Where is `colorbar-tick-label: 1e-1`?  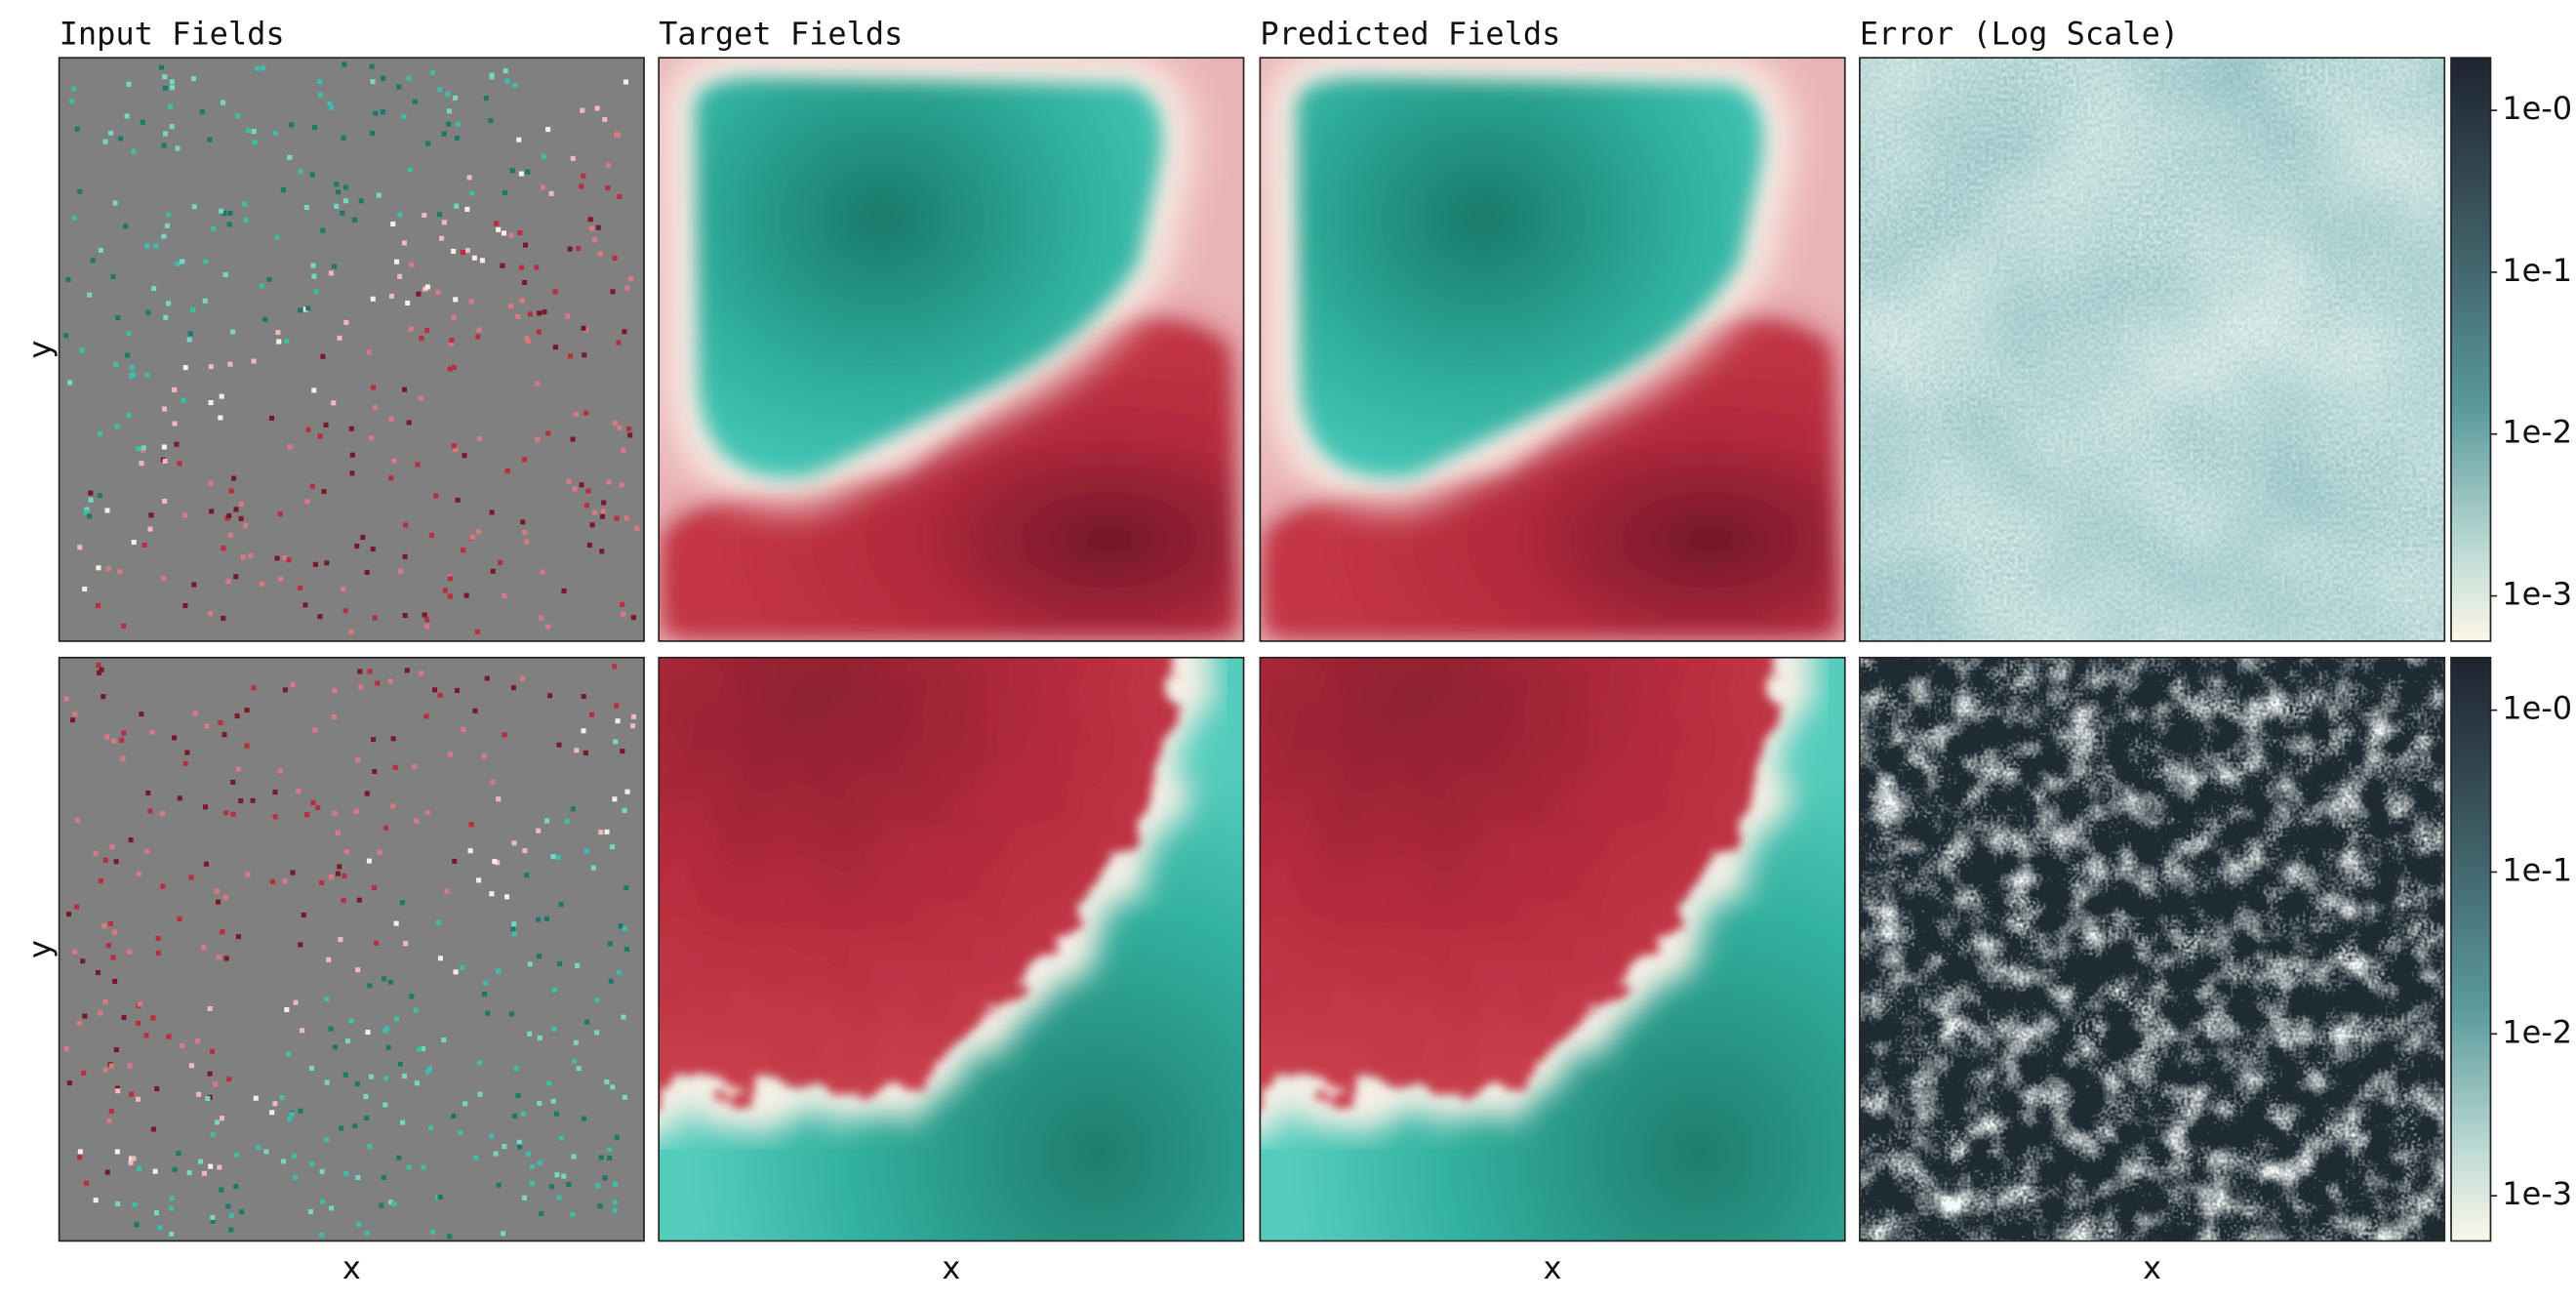
colorbar-tick-label: 1e-1 is located at coordinates (2537, 870).